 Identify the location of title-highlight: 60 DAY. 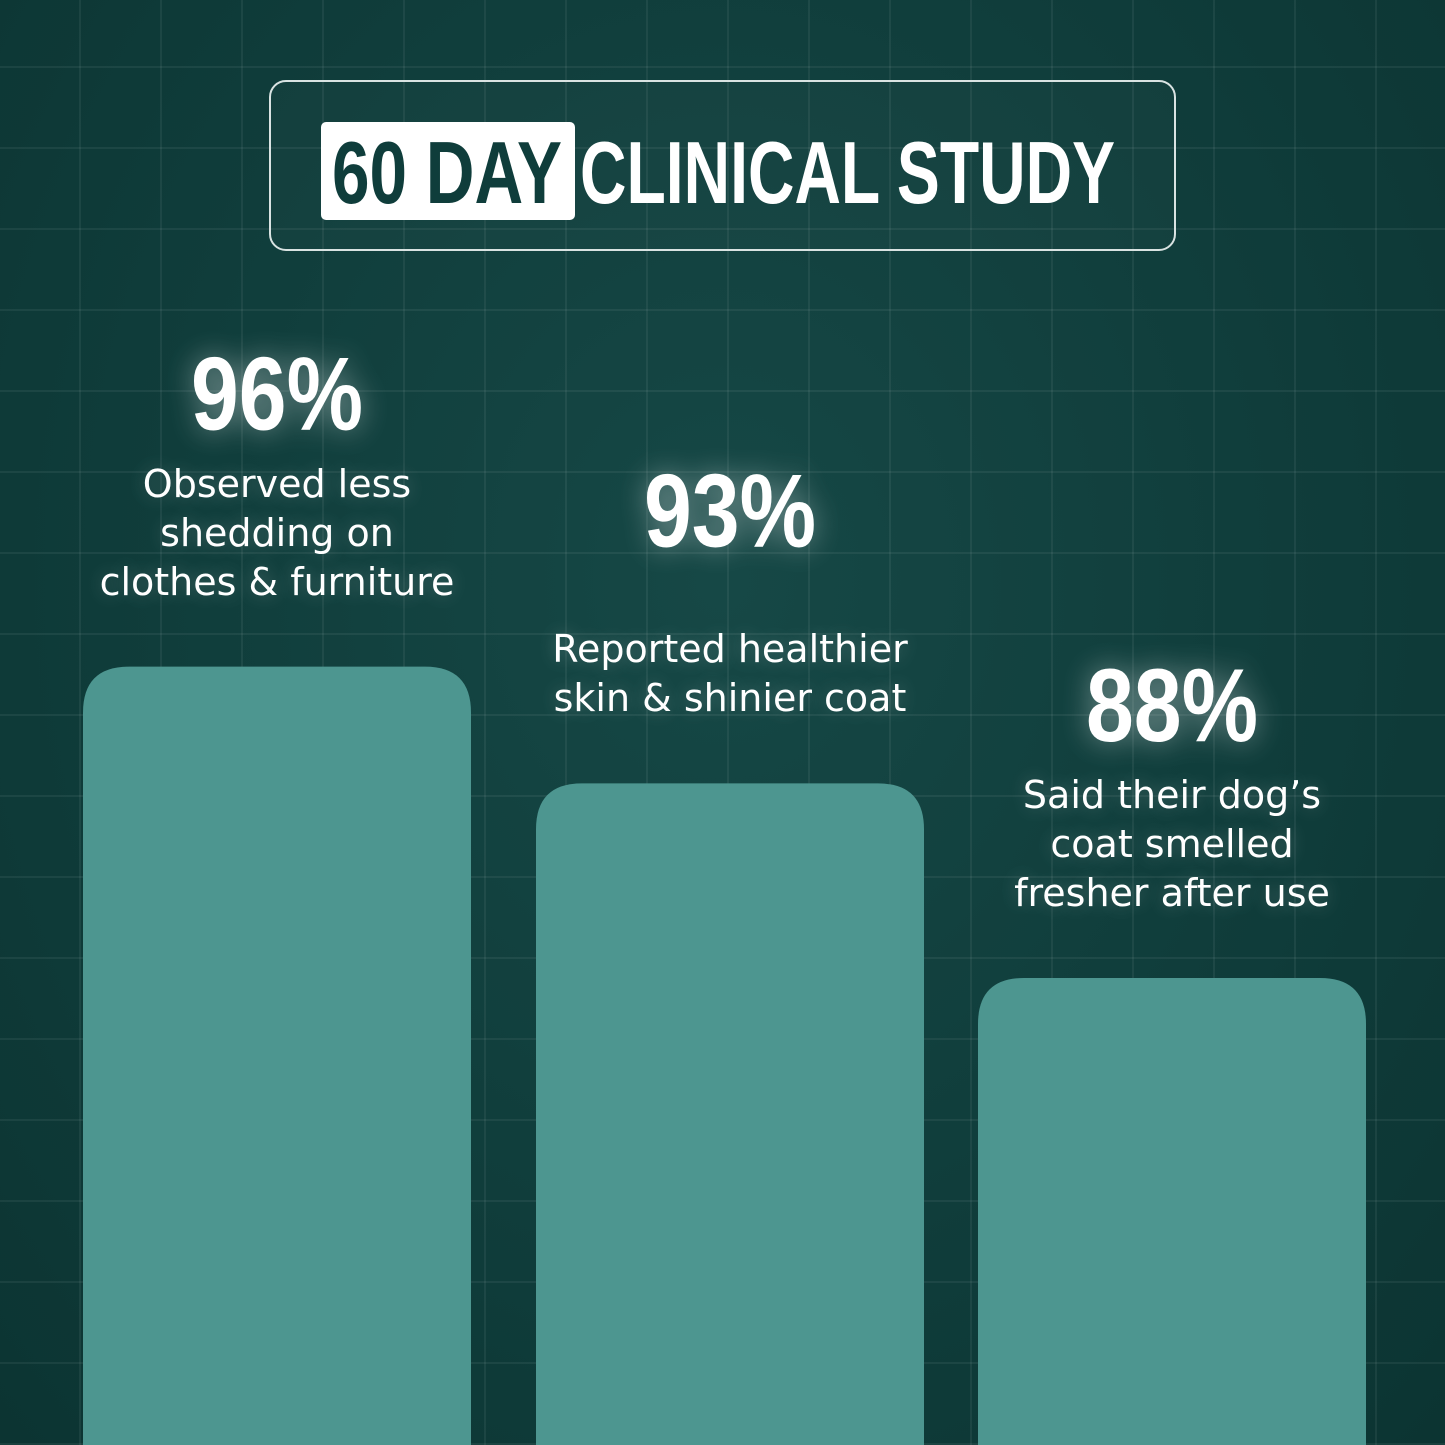
(447, 172).